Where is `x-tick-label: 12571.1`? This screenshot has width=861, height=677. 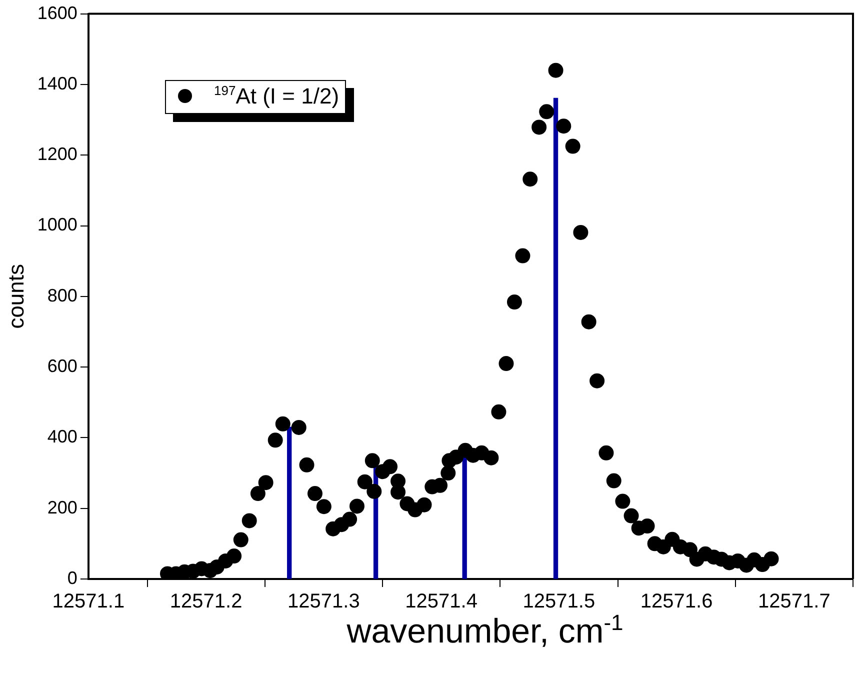
x-tick-label: 12571.1 is located at coordinates (88, 601).